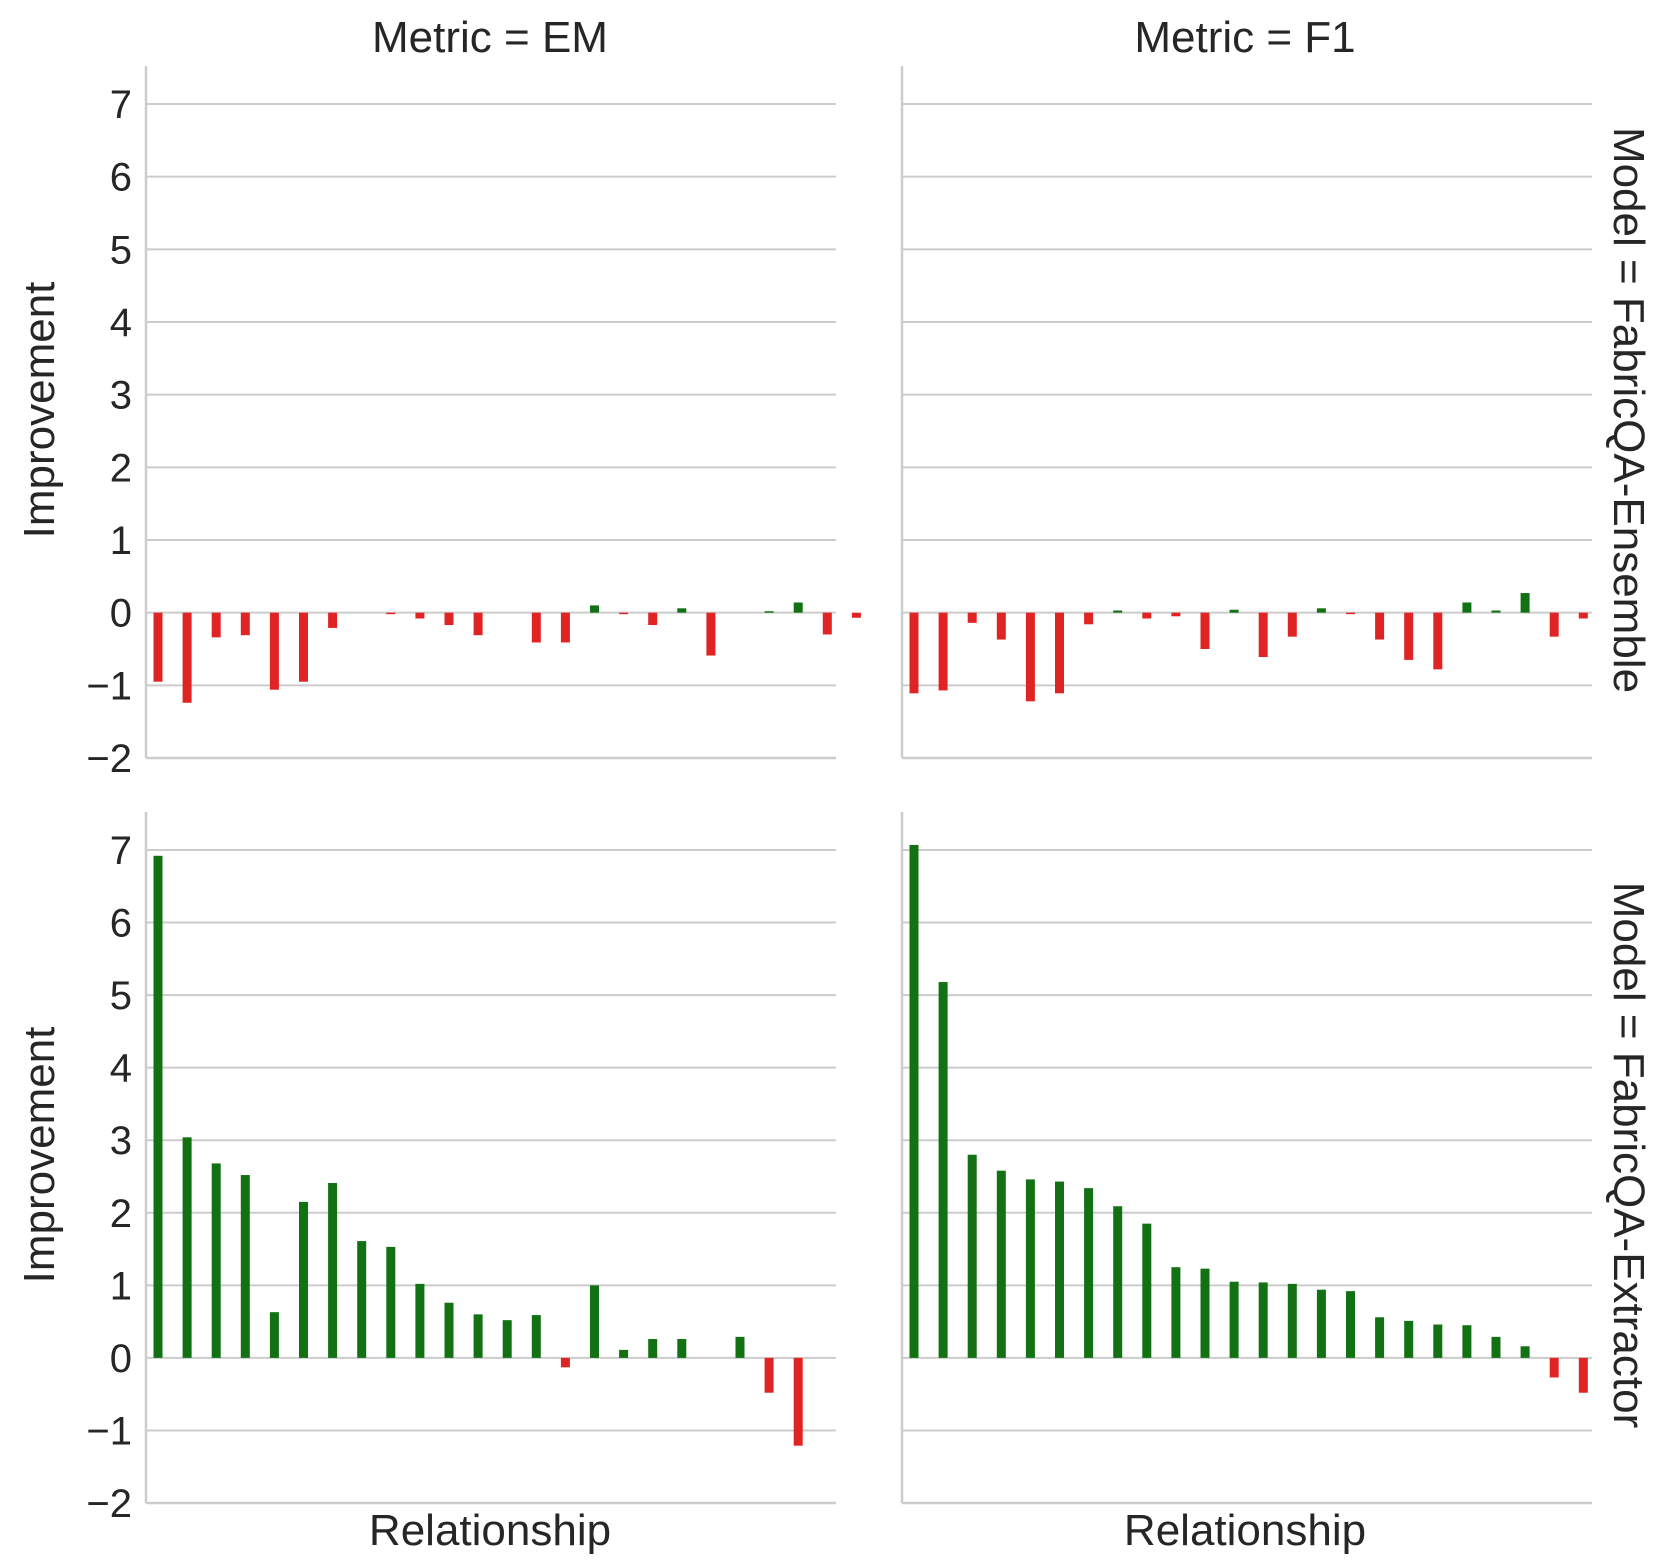  What do you see at coordinates (121, 614) in the screenshot?
I see `y-tick-label: 0` at bounding box center [121, 614].